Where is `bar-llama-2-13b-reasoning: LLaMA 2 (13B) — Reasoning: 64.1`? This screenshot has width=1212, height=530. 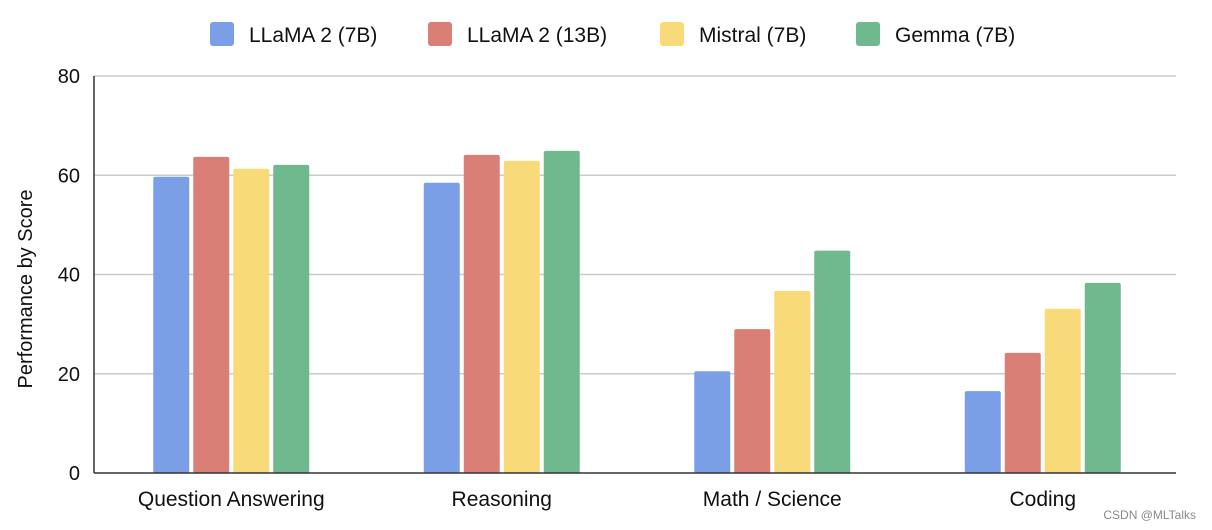
bar-llama-2-13b-reasoning: LLaMA 2 (13B) — Reasoning: 64.1 is located at coordinates (481, 313).